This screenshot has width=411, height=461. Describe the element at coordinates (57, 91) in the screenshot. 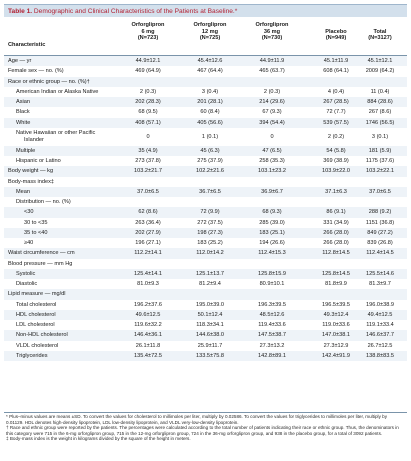

I see `row-label: American Indian or Alaska Native` at that location.